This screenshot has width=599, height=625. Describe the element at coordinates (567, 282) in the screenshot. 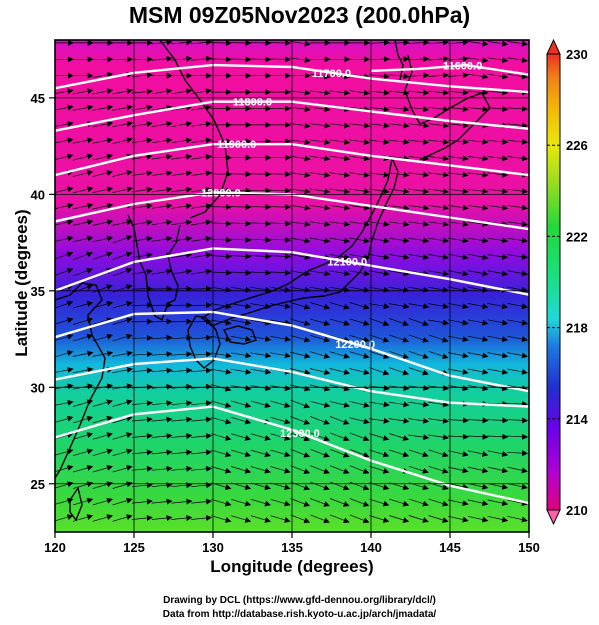

I see `colorbar: 230 226 222 218 214 210` at that location.